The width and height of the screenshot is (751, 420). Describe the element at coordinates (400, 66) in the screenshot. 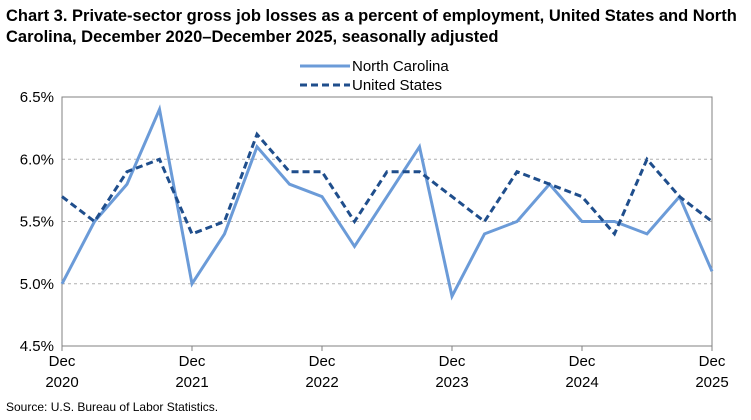

I see `legend-label-north-carolina: North Carolina` at that location.